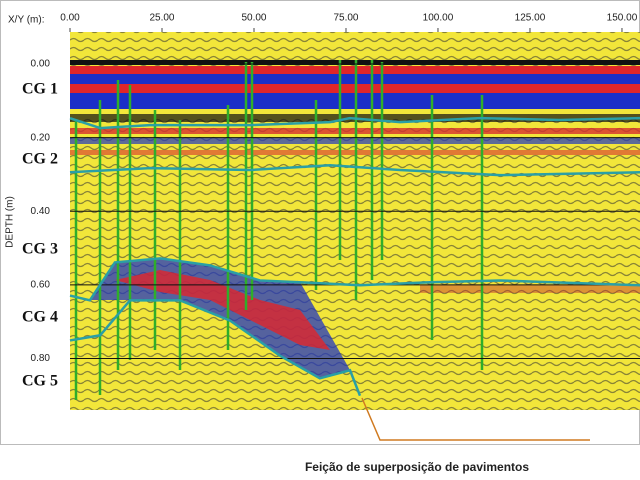 Image resolution: width=640 pixels, height=480 pixels. I want to click on x-tick-label: 0.00, so click(70, 18).